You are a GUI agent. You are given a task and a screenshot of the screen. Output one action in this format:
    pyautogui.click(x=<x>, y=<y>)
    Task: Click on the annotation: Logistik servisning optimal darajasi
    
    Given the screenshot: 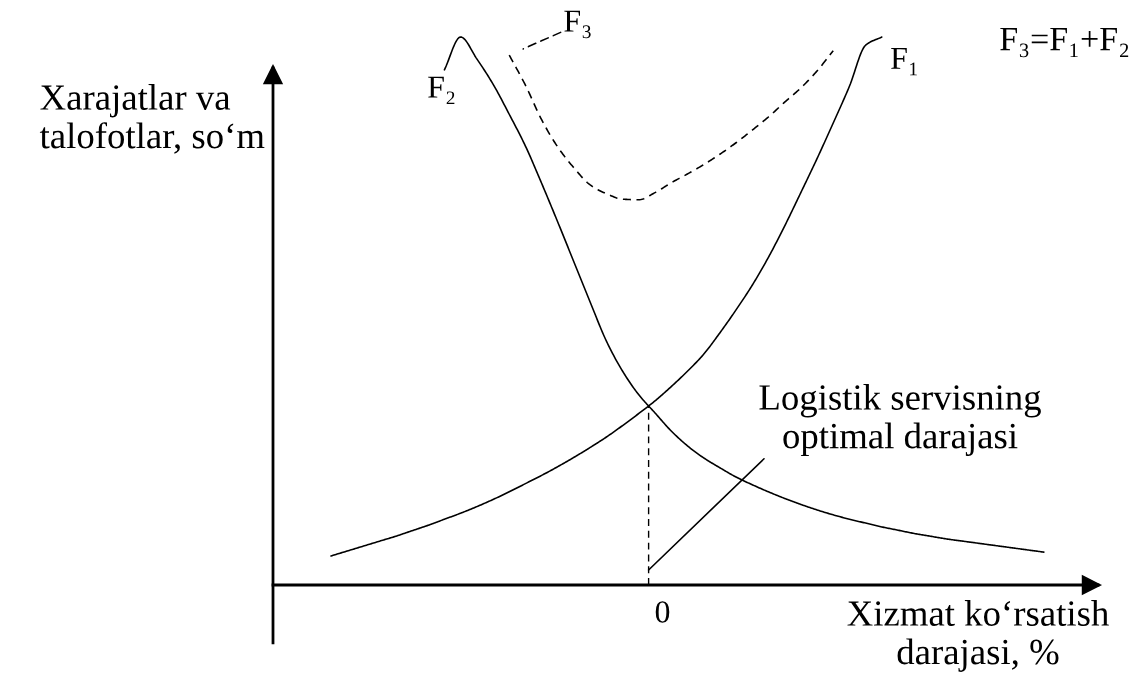 What is the action you would take?
    pyautogui.click(x=900, y=420)
    